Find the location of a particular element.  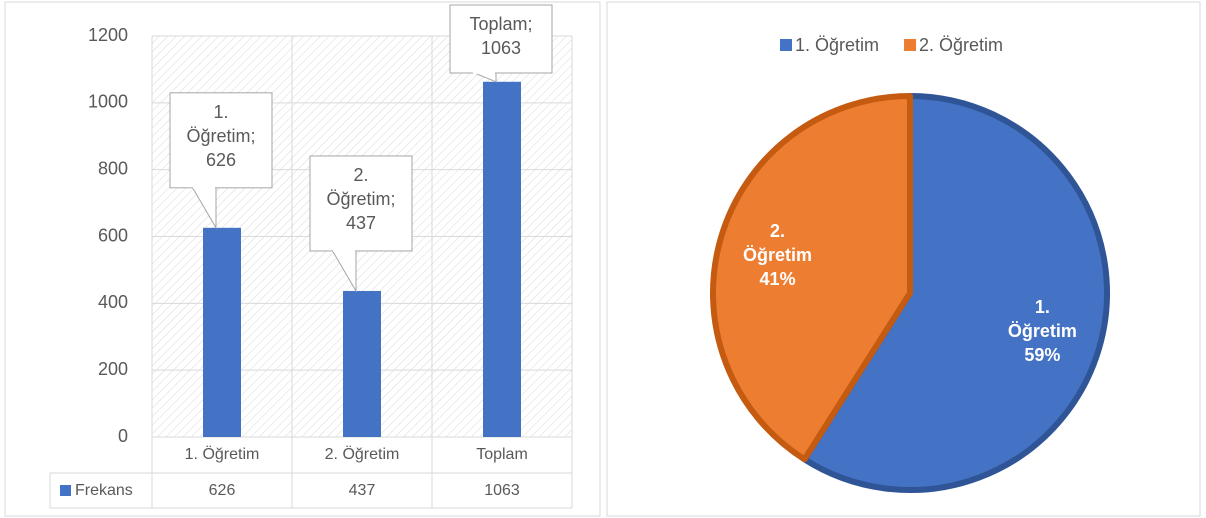

slice-value: 41% is located at coordinates (777, 278).